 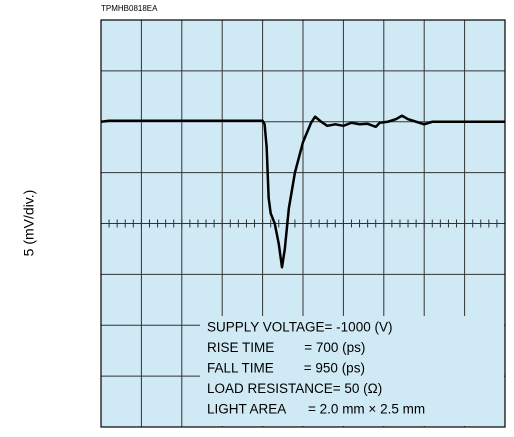 I want to click on y-axis-label: 5 (mV/div.), so click(x=29, y=223).